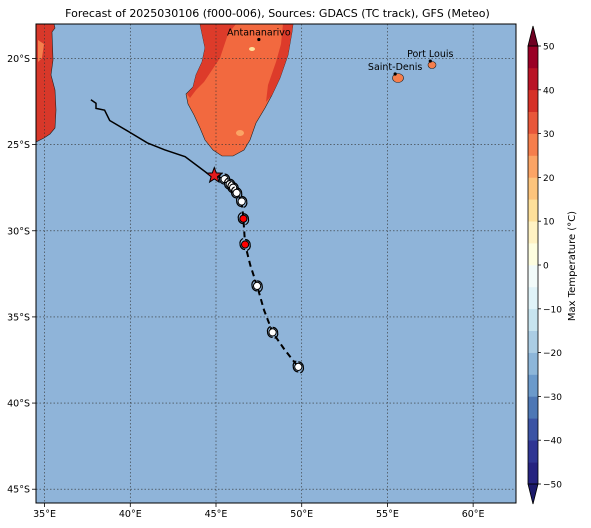  I want to click on lat-tick-label: 25°S, so click(18, 145).